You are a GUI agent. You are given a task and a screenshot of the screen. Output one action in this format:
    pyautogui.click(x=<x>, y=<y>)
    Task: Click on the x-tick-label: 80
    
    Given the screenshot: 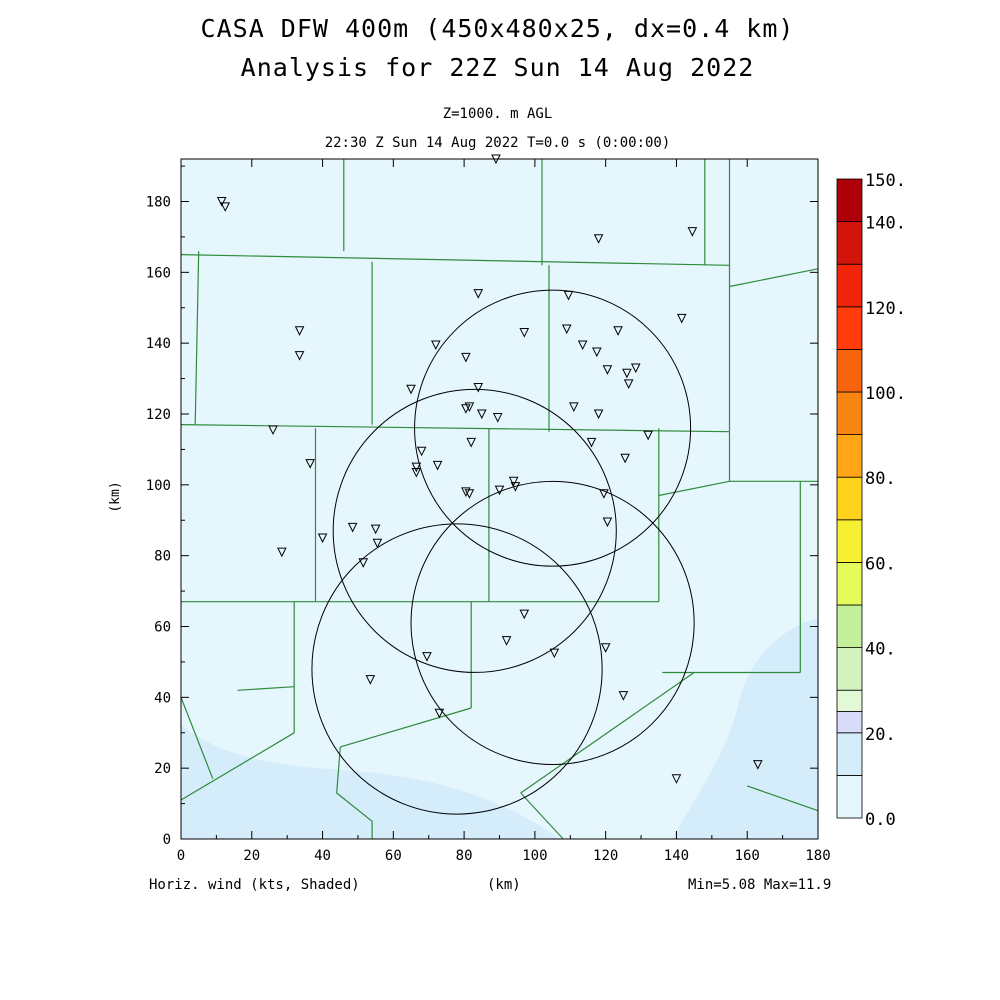 What is the action you would take?
    pyautogui.click(x=464, y=856)
    